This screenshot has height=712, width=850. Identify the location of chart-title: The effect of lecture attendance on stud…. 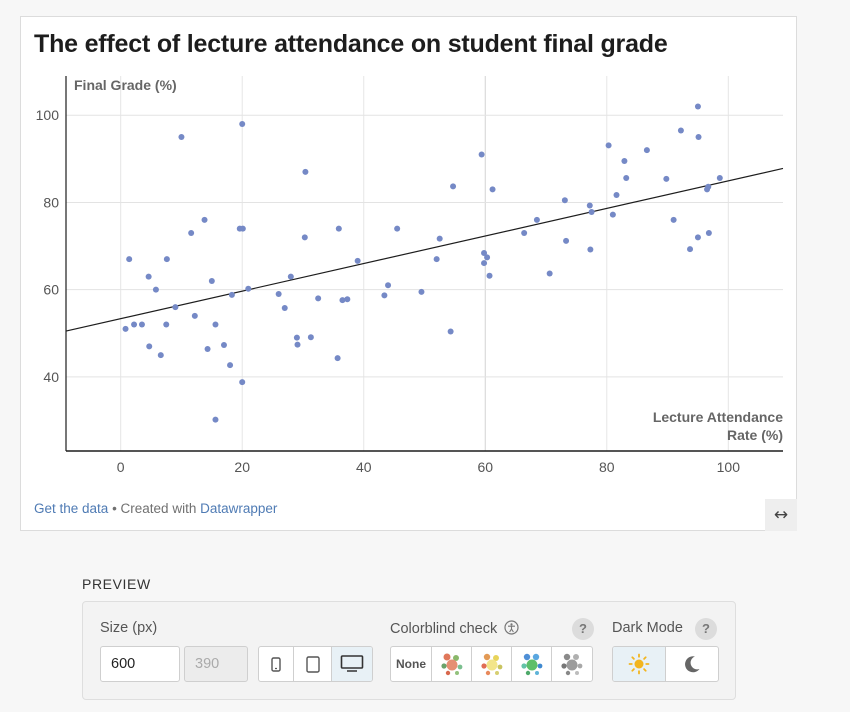
(351, 44).